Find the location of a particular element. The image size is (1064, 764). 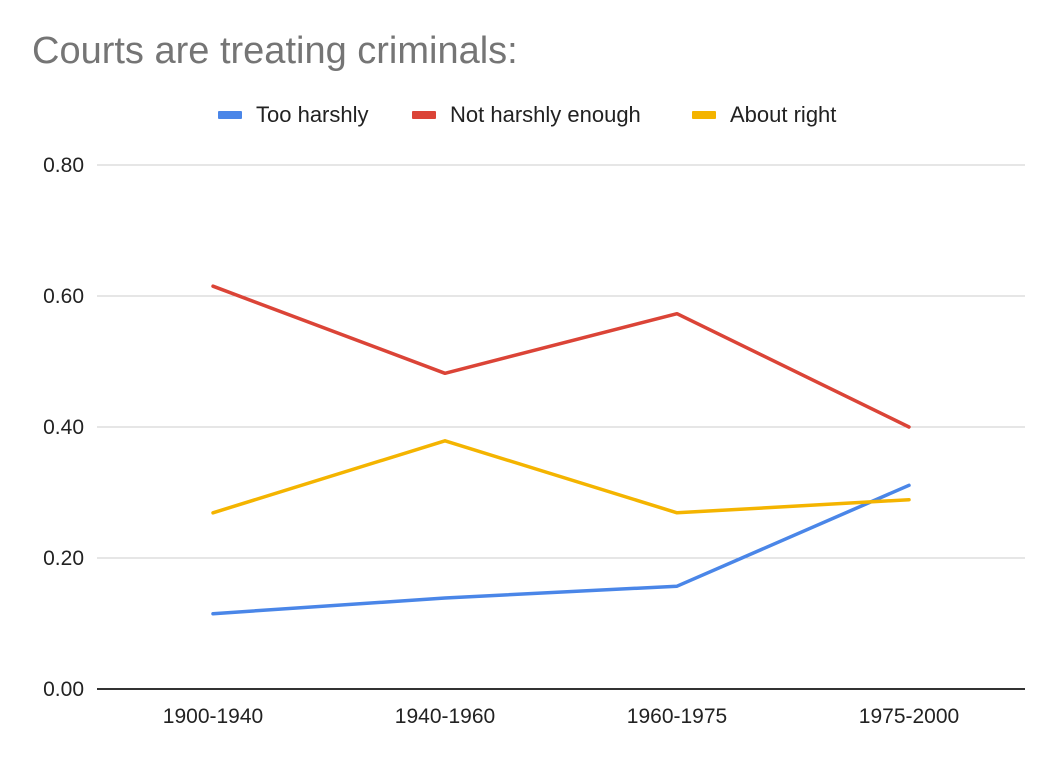

series-line-too-harshly is located at coordinates (561, 549).